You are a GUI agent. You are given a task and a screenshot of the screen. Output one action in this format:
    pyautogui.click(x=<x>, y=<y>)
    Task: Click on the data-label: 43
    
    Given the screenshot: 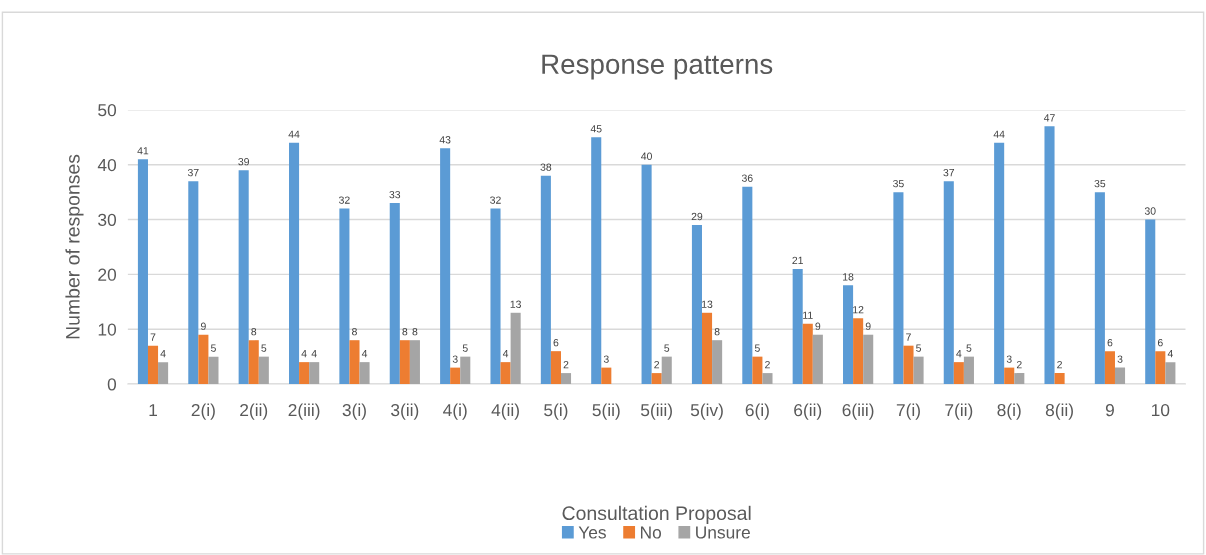 What is the action you would take?
    pyautogui.click(x=445, y=140)
    